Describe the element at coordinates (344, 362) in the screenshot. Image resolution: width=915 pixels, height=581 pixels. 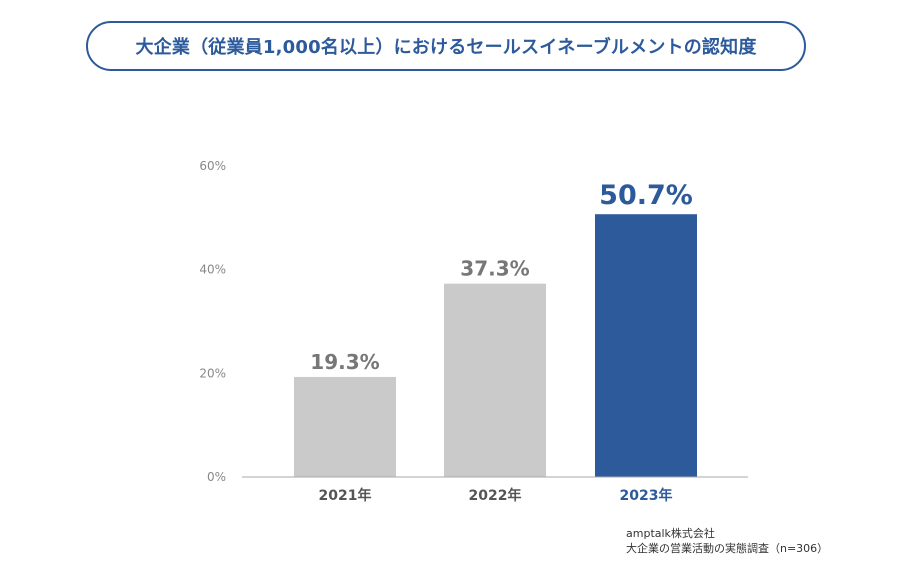
I see `data-label: 19.3%` at that location.